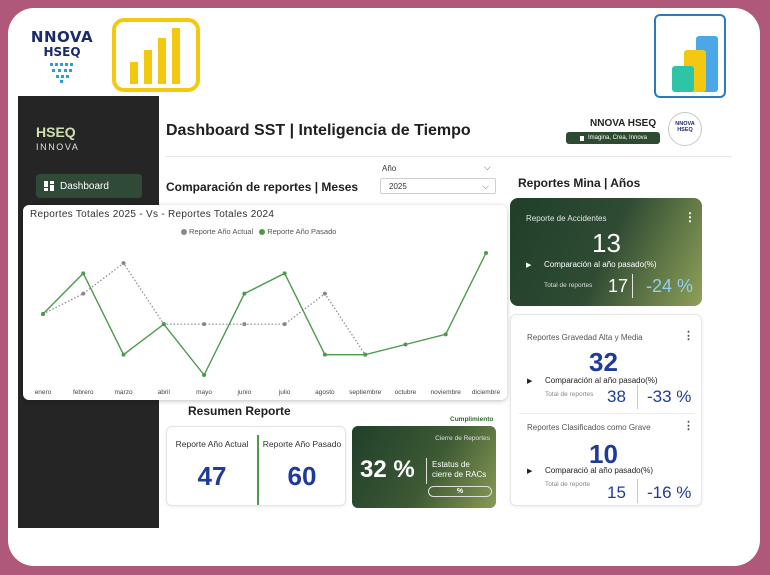  Describe the element at coordinates (460, 491) in the screenshot. I see `cumplimiento-pill: %` at that location.